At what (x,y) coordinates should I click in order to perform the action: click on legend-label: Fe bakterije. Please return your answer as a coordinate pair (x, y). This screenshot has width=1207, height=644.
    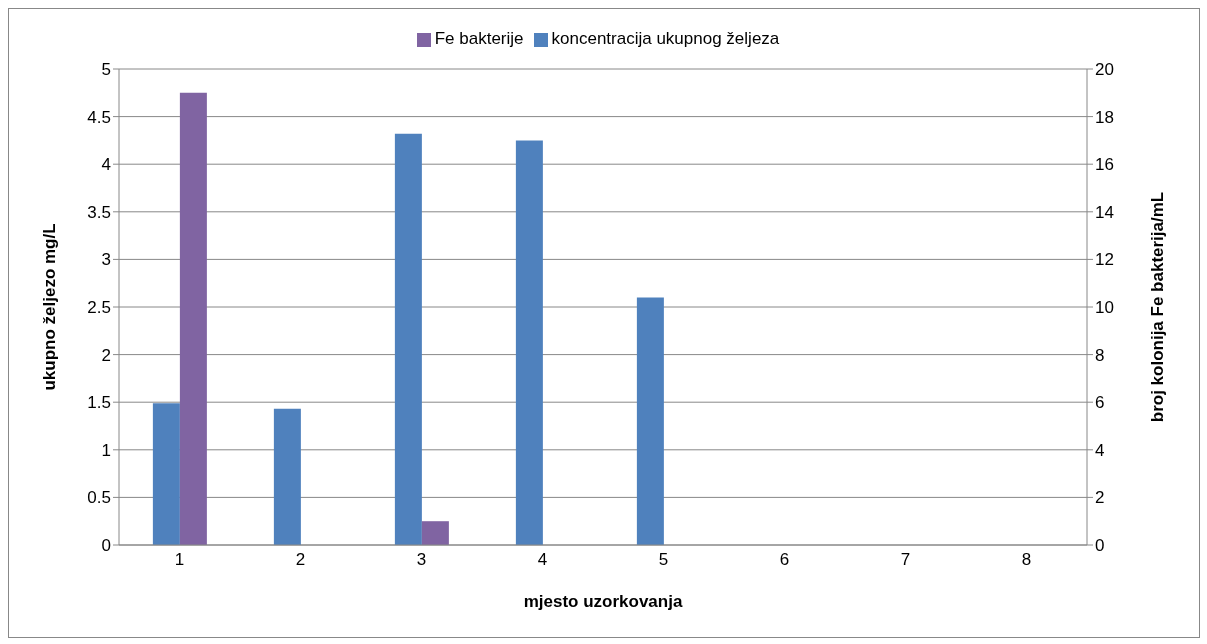
    Looking at the image, I should click on (479, 38).